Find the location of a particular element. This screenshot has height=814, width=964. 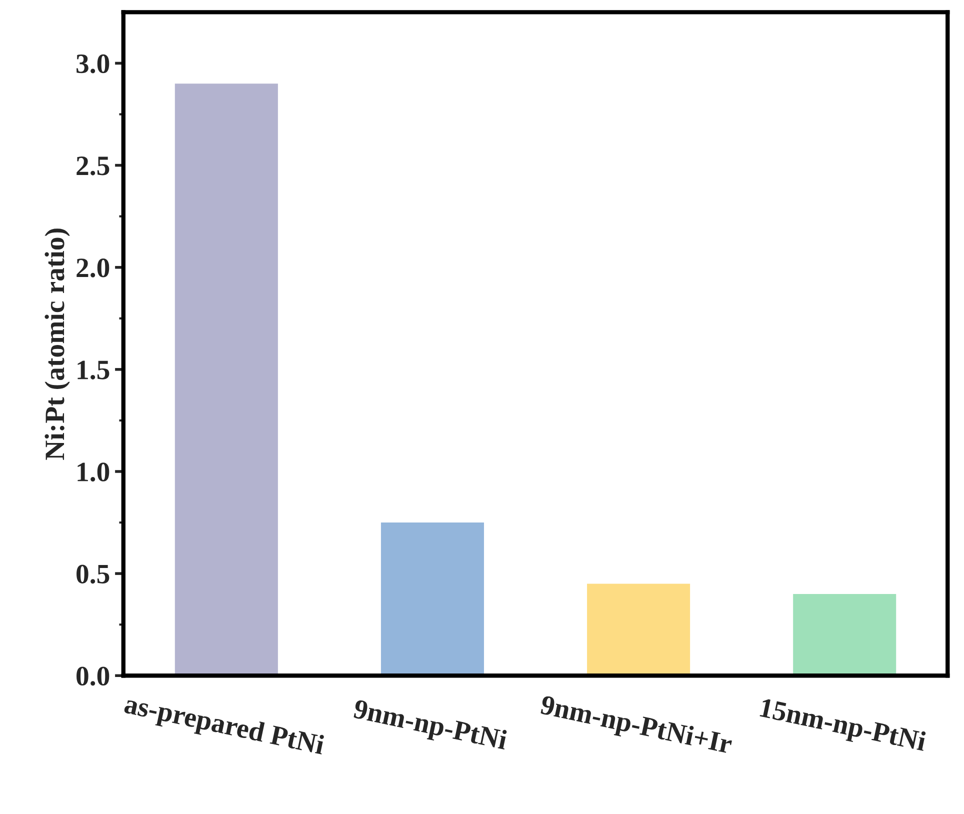

y-tick-label: 0.5 is located at coordinates (93, 574).